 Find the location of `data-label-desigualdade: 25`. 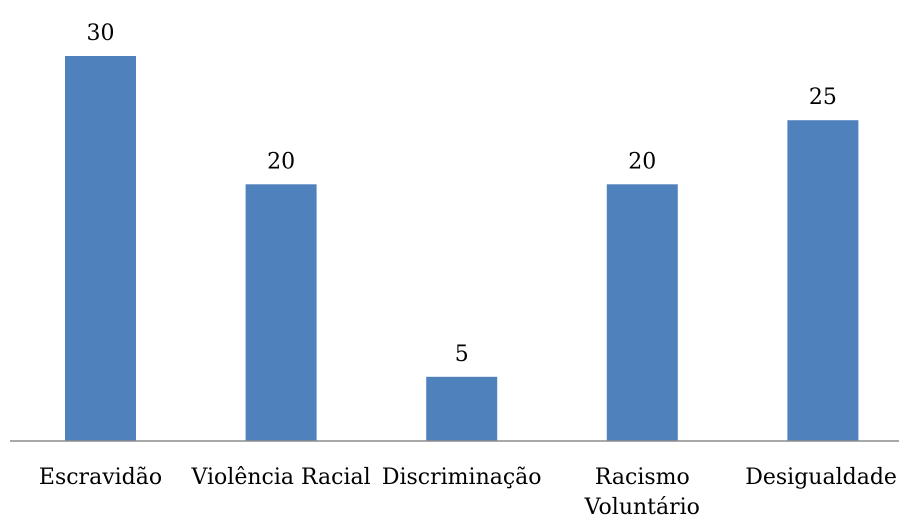

data-label-desigualdade: 25 is located at coordinates (823, 97).